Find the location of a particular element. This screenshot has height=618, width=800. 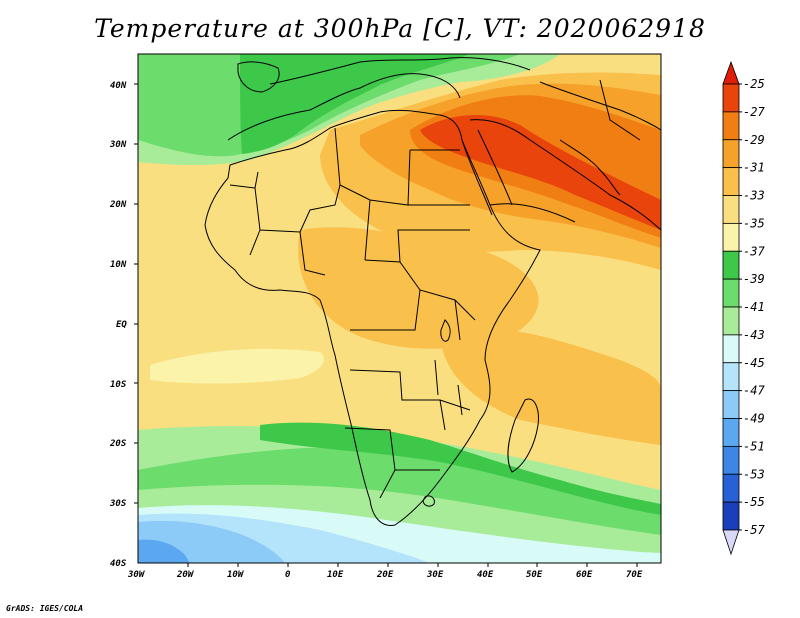

latitude-axis: 40N 30N 20N 10N EQ 10S 20S 30S 40S is located at coordinates (123, 325).